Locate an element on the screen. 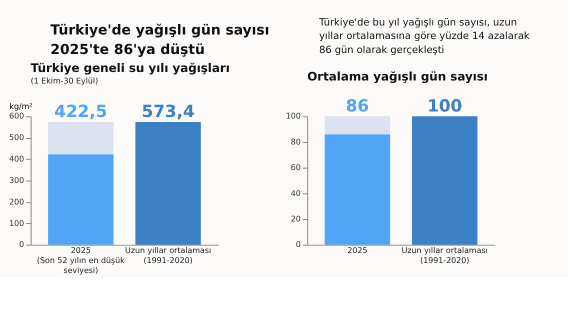 This screenshot has width=568, height=320. chart-title: Ortalama yağışlı gün sayısı is located at coordinates (397, 77).